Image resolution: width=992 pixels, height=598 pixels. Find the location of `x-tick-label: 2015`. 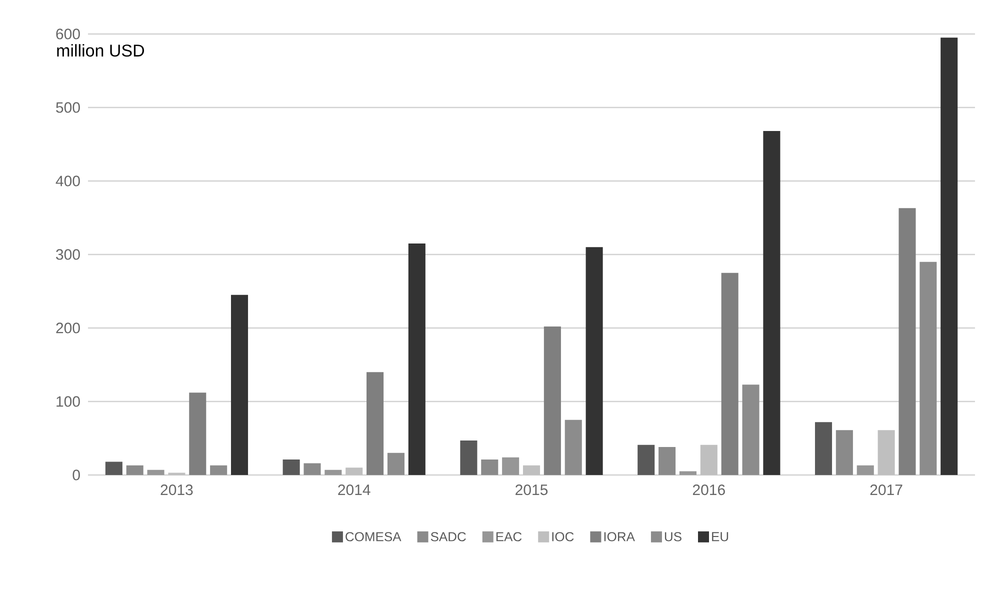

x-tick-label: 2015 is located at coordinates (532, 490).